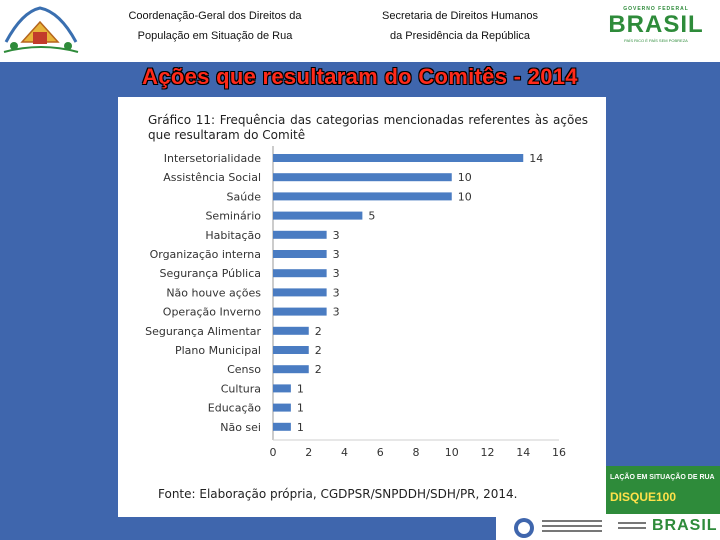 This screenshot has height=540, width=720. I want to click on category-label: Organização interna, so click(205, 254).